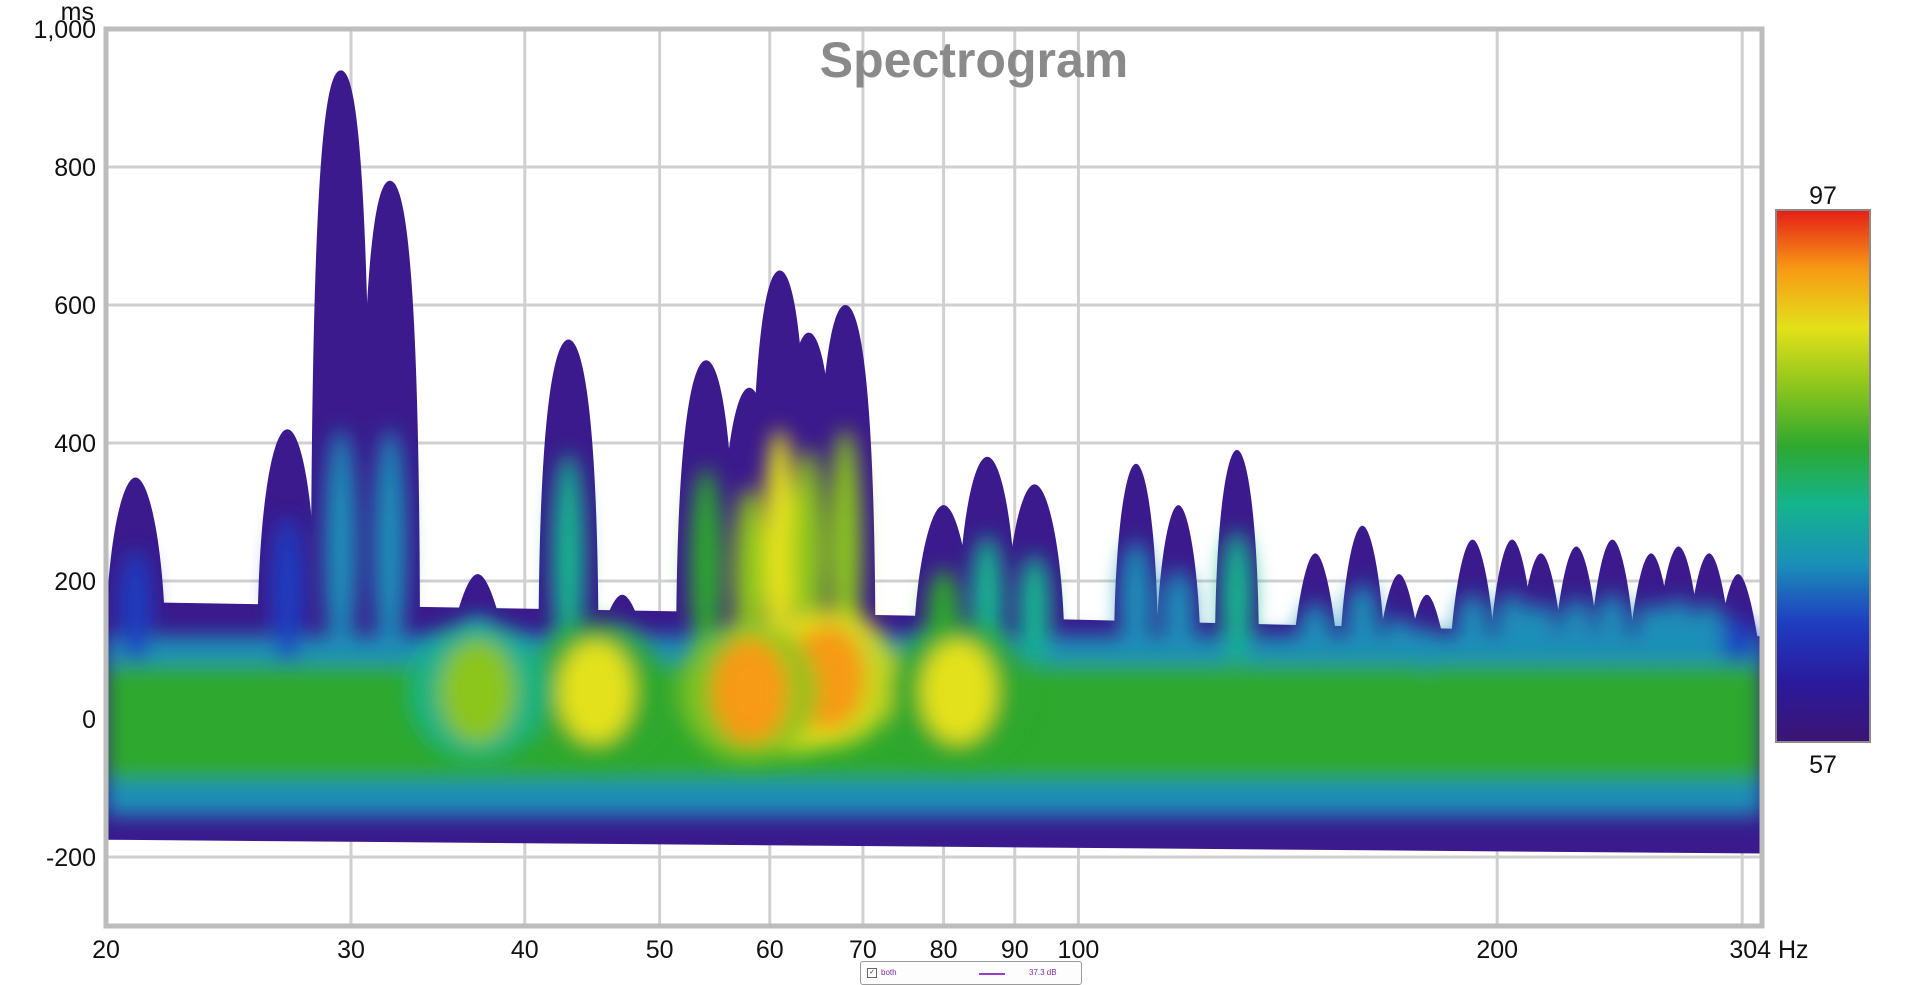 Image resolution: width=1920 pixels, height=985 pixels. Describe the element at coordinates (1750, 950) in the screenshot. I see `x-tick-label: 304` at that location.